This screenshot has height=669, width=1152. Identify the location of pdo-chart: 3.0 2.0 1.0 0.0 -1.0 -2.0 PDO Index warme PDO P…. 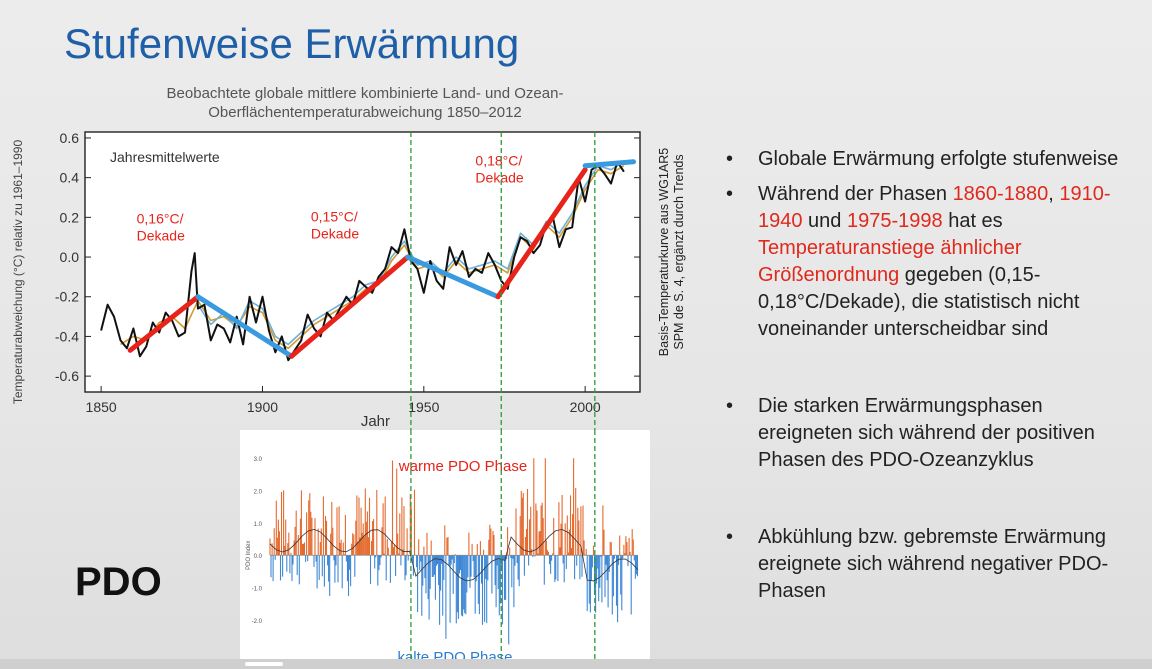
(445, 549).